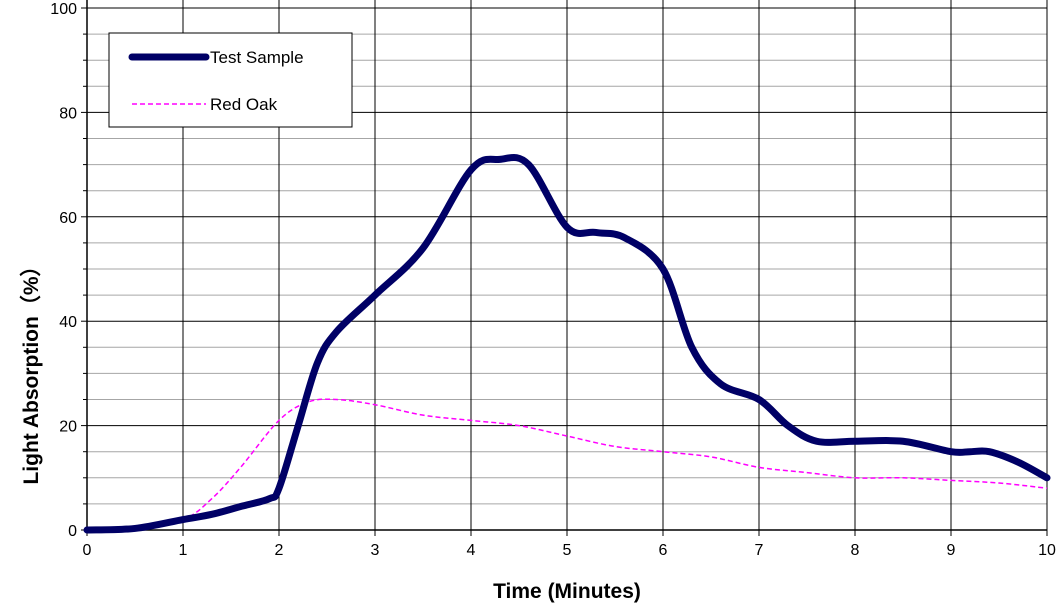  I want to click on x-tick-label: 8, so click(855, 550).